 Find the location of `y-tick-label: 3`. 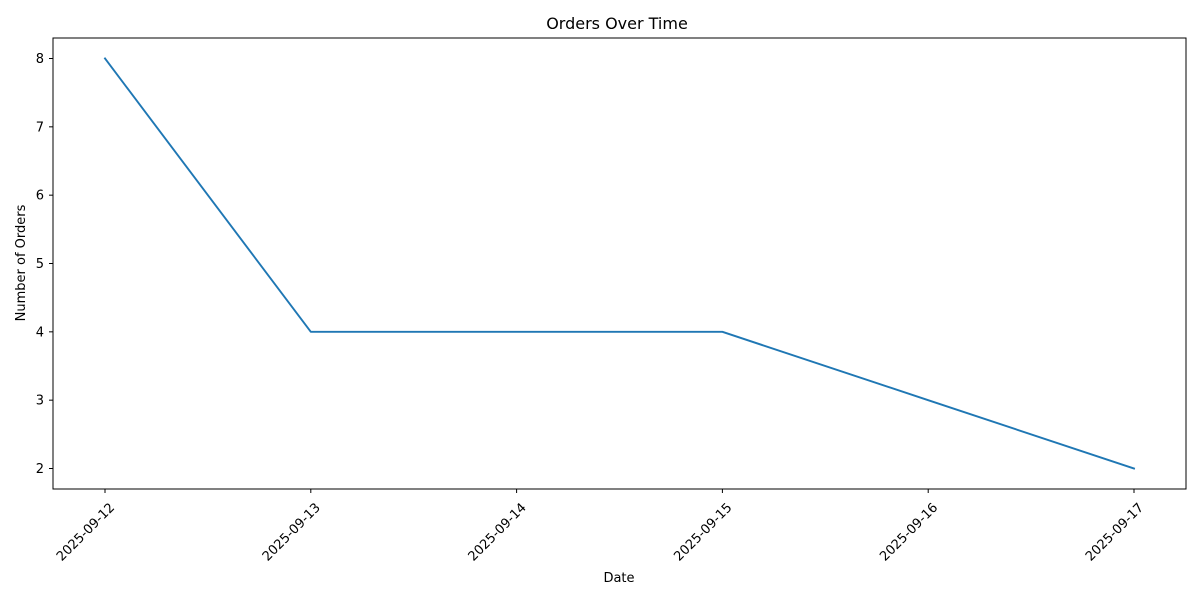

y-tick-label: 3 is located at coordinates (40, 401).